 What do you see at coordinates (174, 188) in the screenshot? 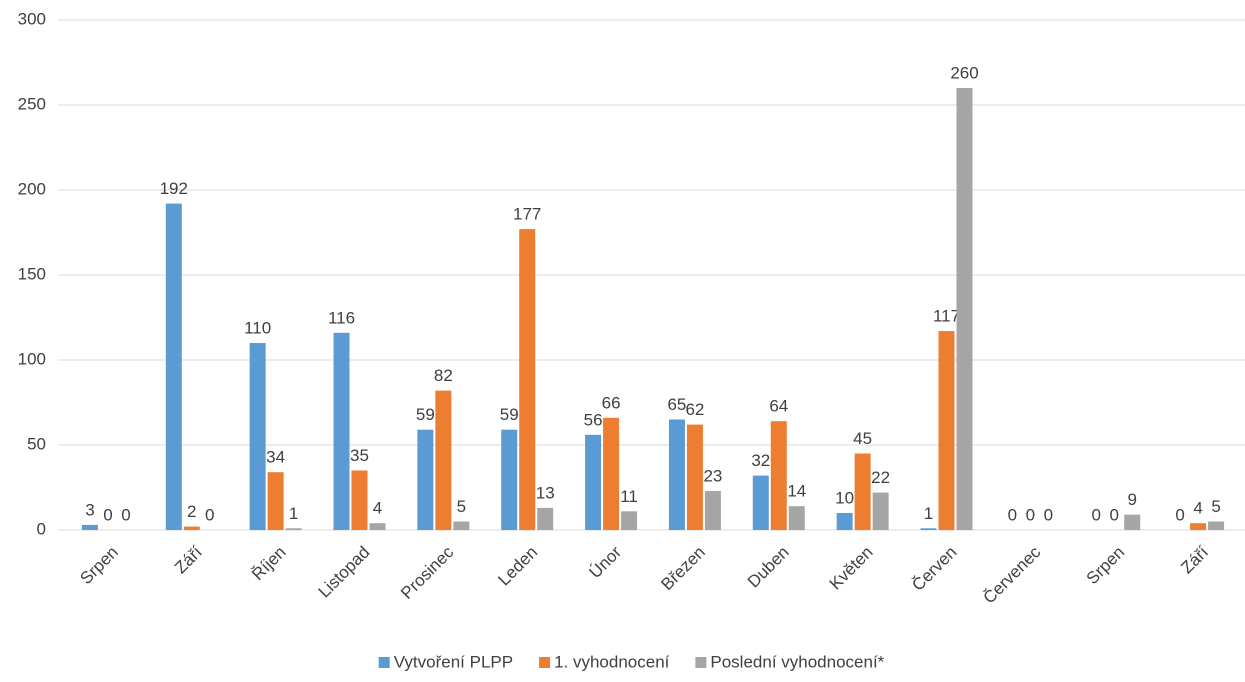
I see `data-label: 192` at bounding box center [174, 188].